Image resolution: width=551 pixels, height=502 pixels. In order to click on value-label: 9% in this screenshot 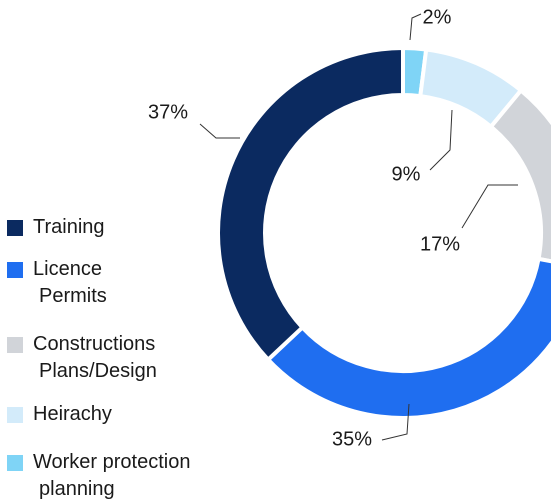, I will do `click(406, 174)`.